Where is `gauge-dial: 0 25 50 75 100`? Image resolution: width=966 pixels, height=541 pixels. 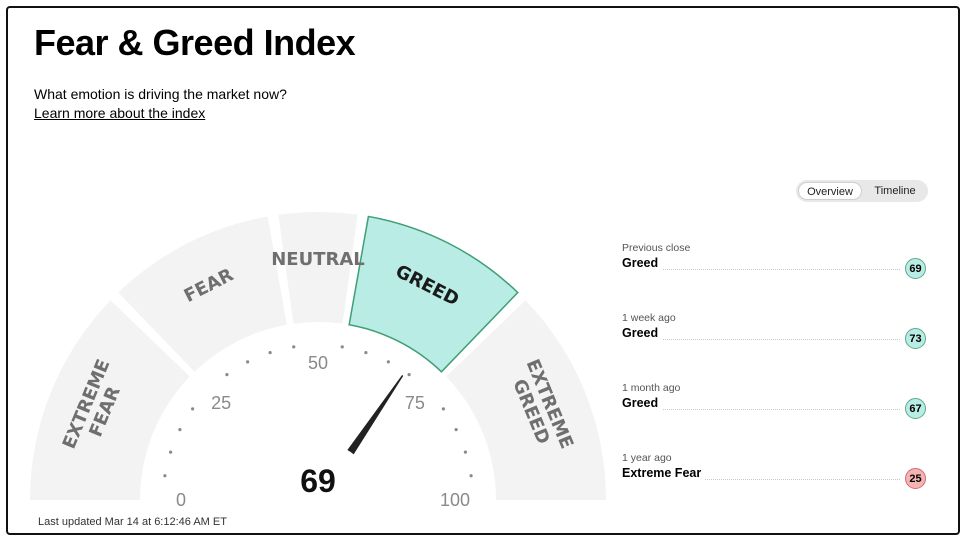 gauge-dial: 0 25 50 75 100 is located at coordinates (318, 427).